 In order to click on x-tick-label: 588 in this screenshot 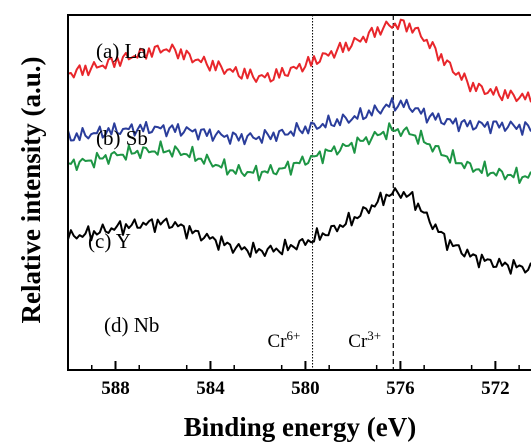, I will do `click(115, 388)`.